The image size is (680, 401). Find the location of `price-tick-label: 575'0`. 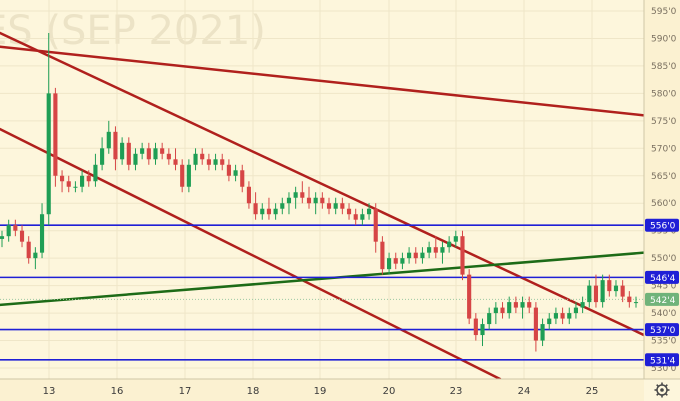

price-tick-label: 575'0 is located at coordinates (664, 122).